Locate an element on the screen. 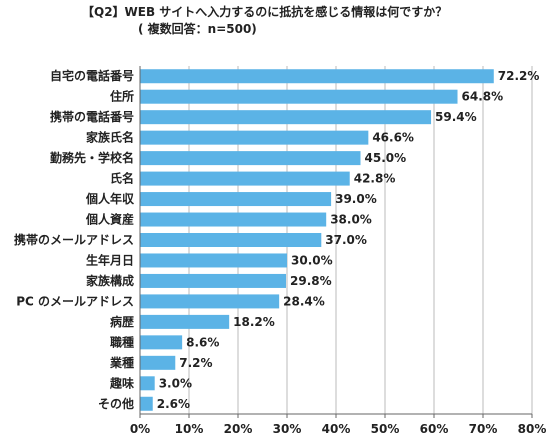  category-label: 勤務先・学校名 is located at coordinates (92, 157).